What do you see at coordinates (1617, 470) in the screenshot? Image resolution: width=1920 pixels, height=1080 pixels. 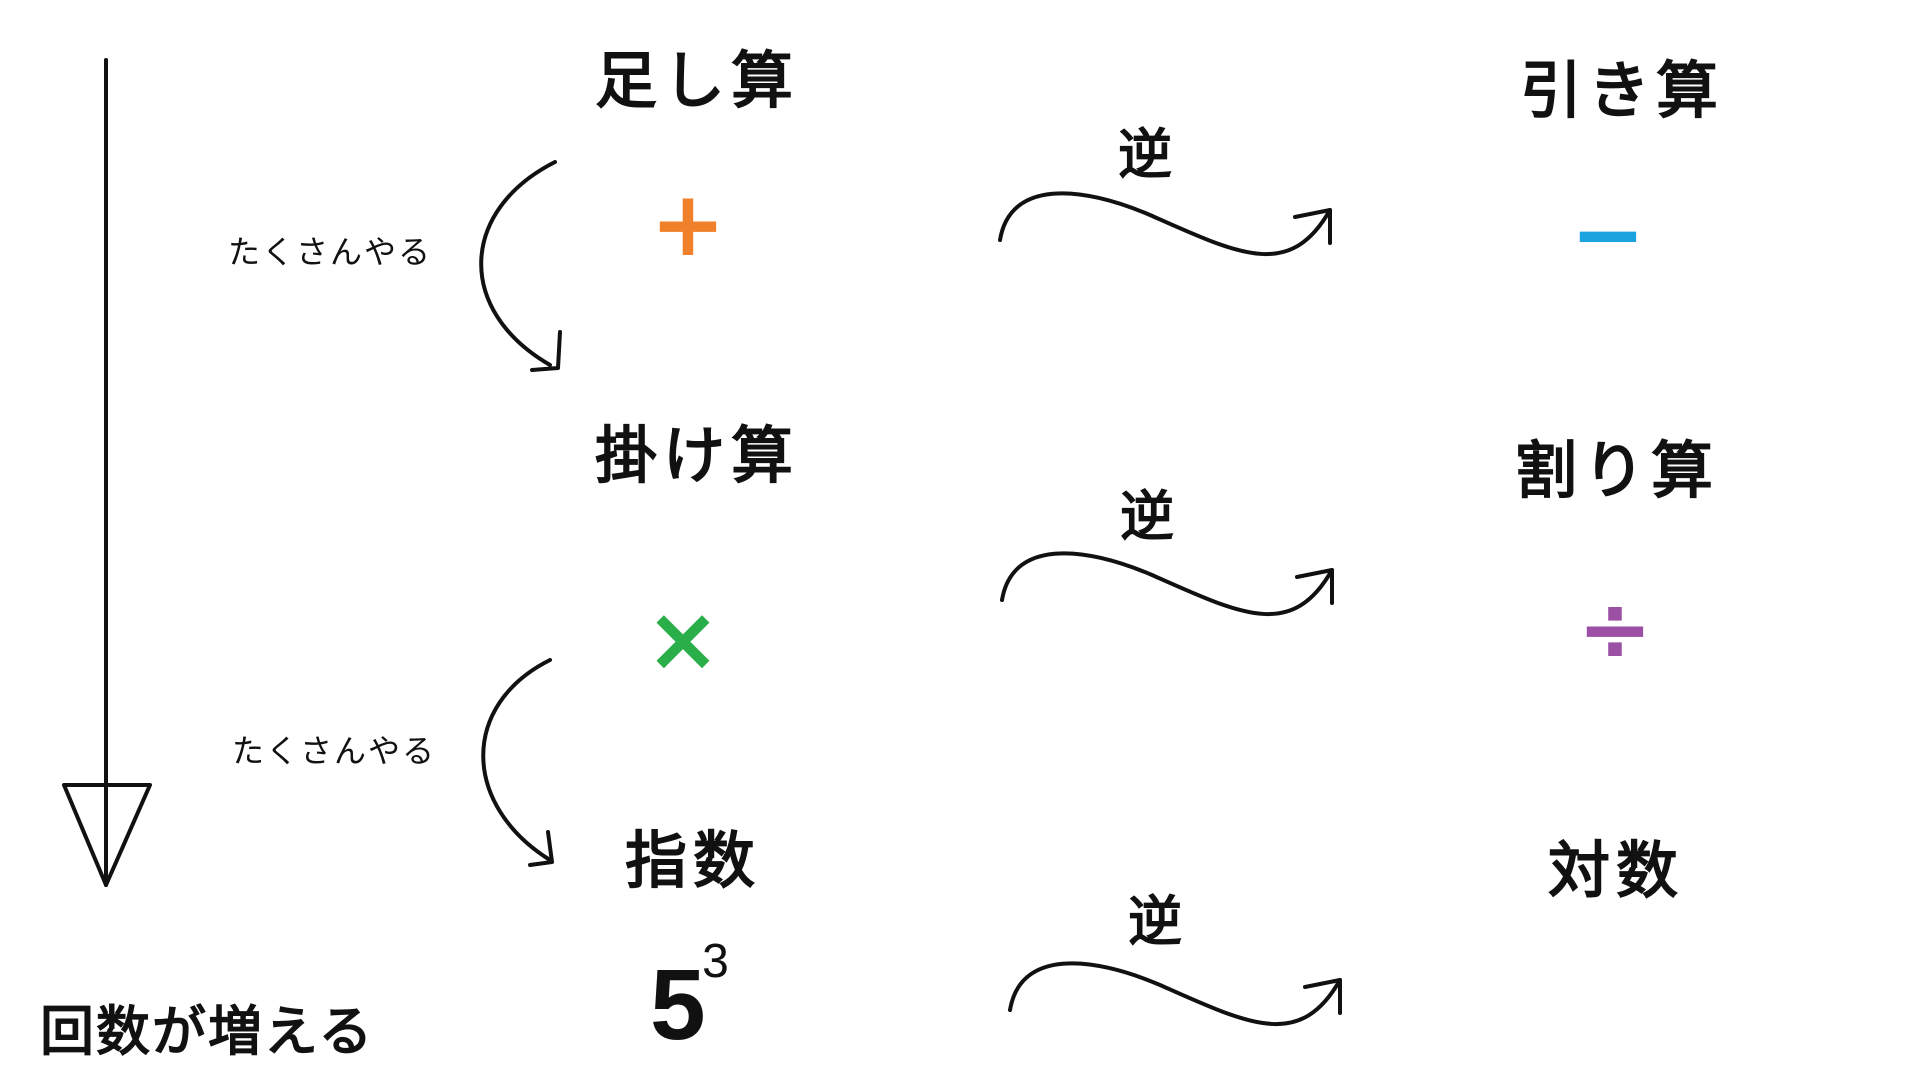 I see `divide-label: 割り算` at bounding box center [1617, 470].